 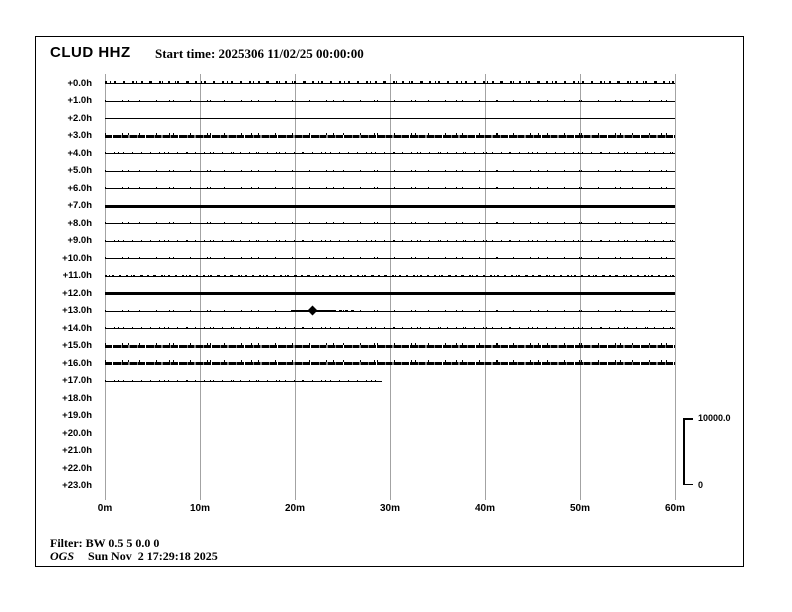 I want to click on scale-bar-line, so click(x=684, y=451).